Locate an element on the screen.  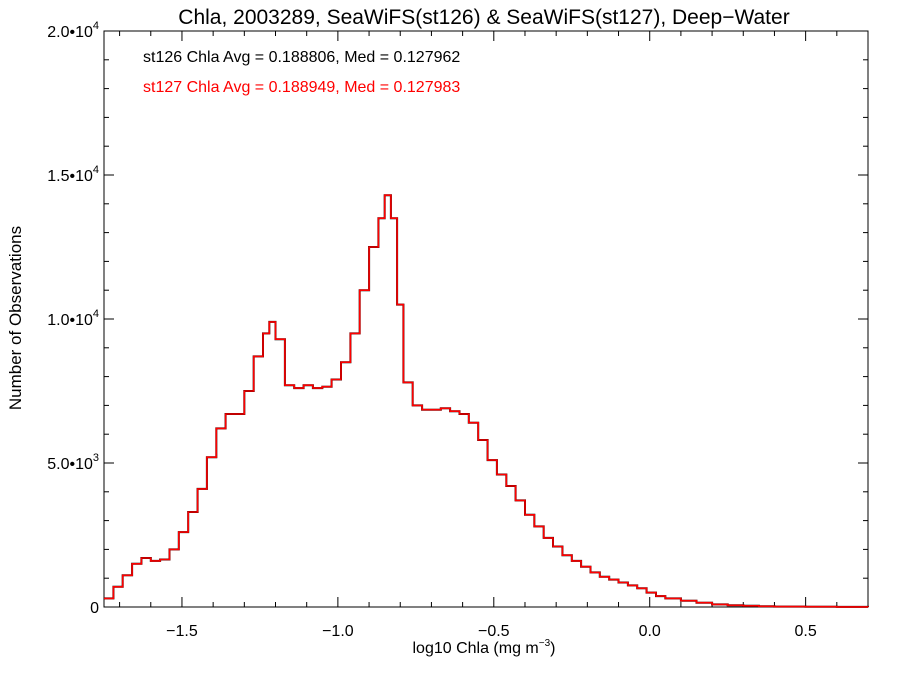
x-axis-label-main: log10 Chla (mg m is located at coordinates (475, 648).